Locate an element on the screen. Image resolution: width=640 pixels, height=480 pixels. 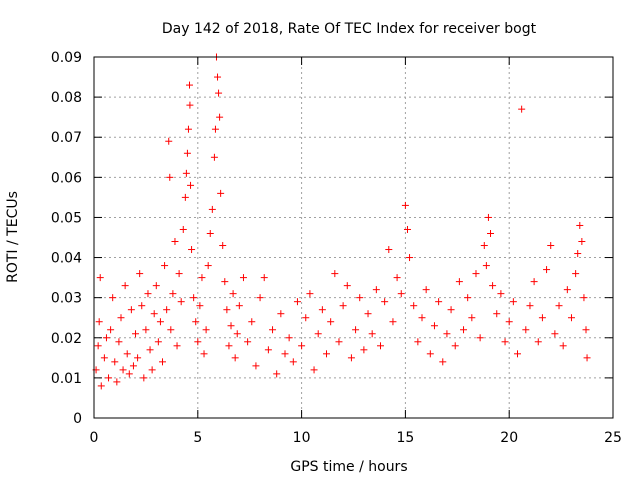
x-tick-label: 10 is located at coordinates (302, 438).